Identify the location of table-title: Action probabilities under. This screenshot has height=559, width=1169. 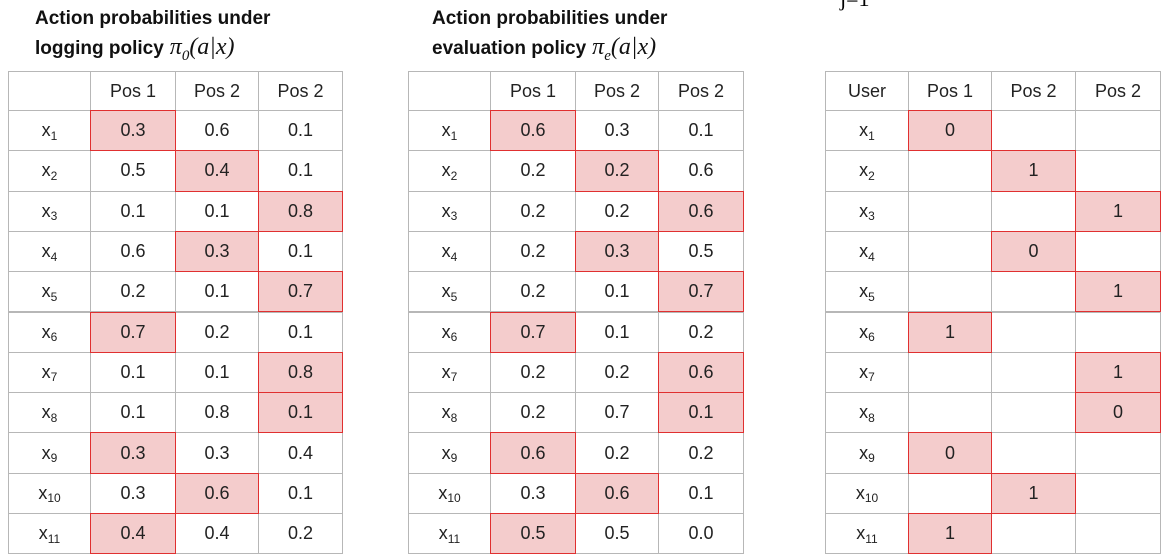
(550, 18).